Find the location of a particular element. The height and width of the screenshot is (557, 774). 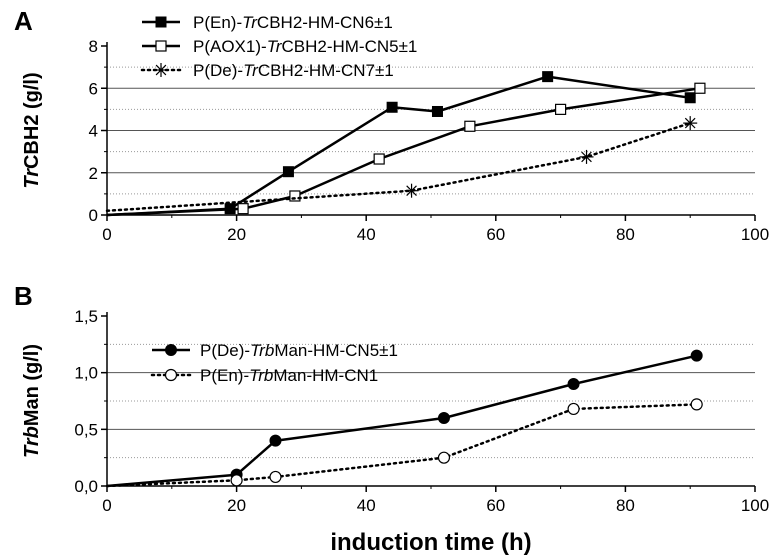

y-axis-title-italic: Tr is located at coordinates (32, 178).